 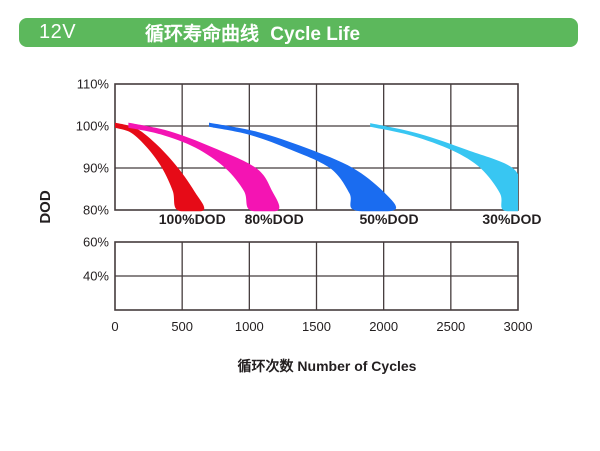 What do you see at coordinates (274, 219) in the screenshot?
I see `band-label-dod-80: 80%DOD` at bounding box center [274, 219].